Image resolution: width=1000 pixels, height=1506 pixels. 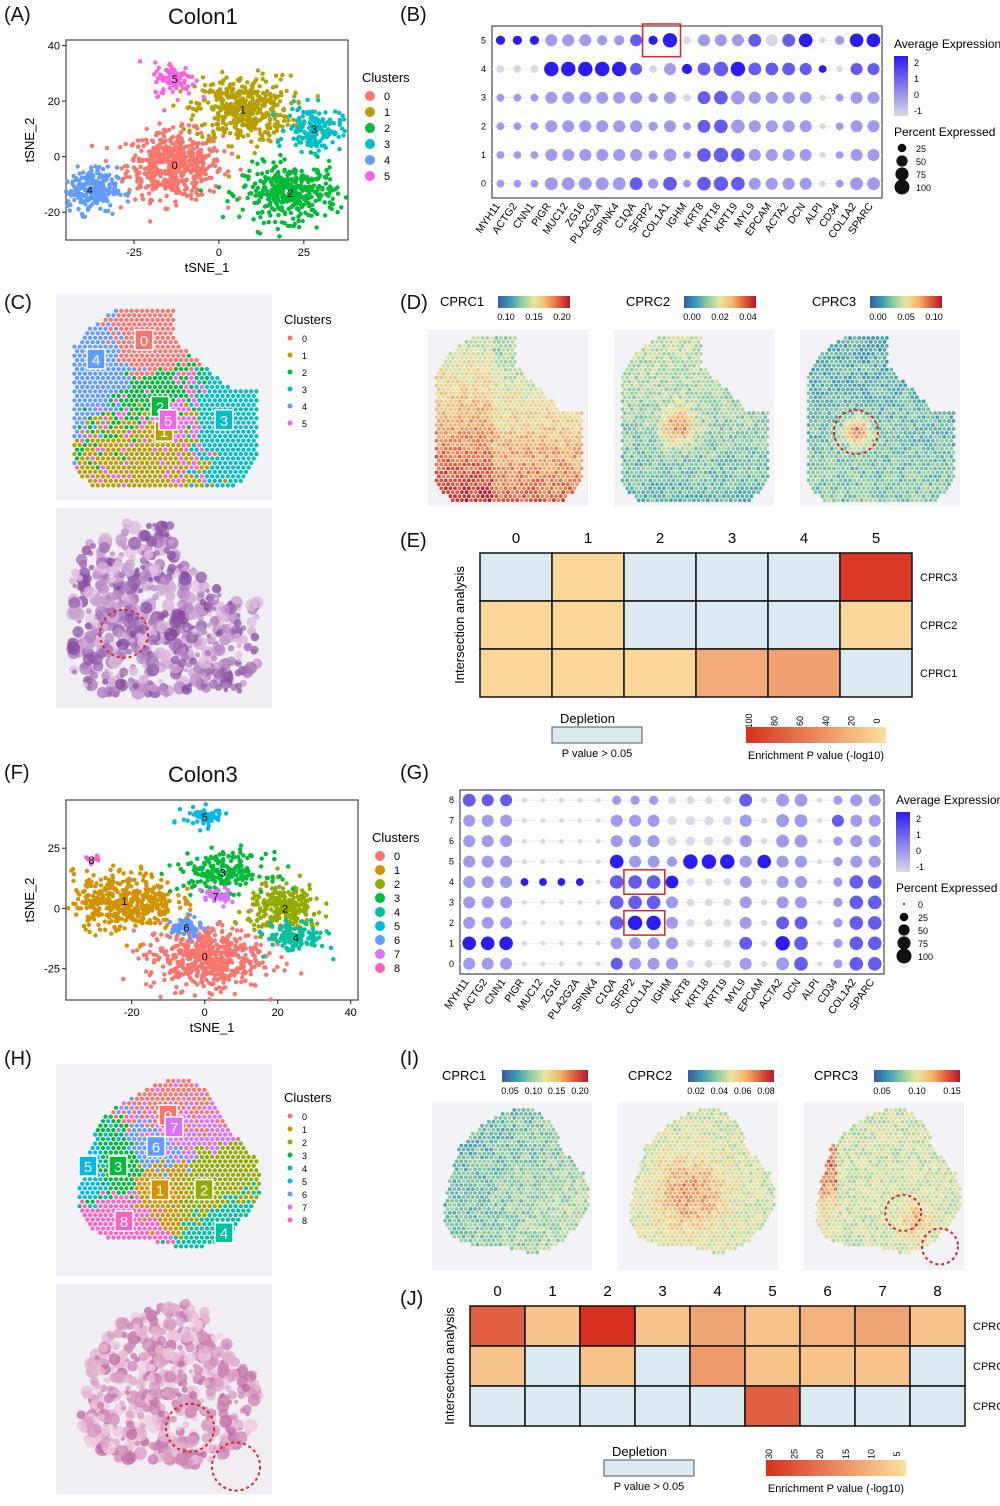 What do you see at coordinates (923, 188) in the screenshot?
I see `pct-legend-label: 100` at bounding box center [923, 188].